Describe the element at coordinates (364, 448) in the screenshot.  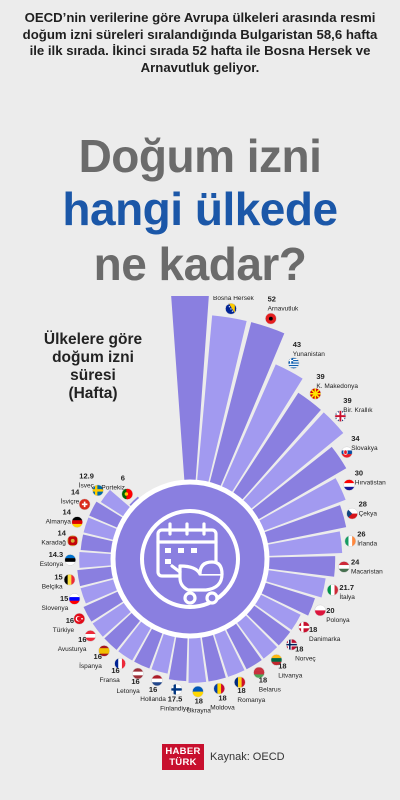
I see `country-label-6: Slovakya` at that location.